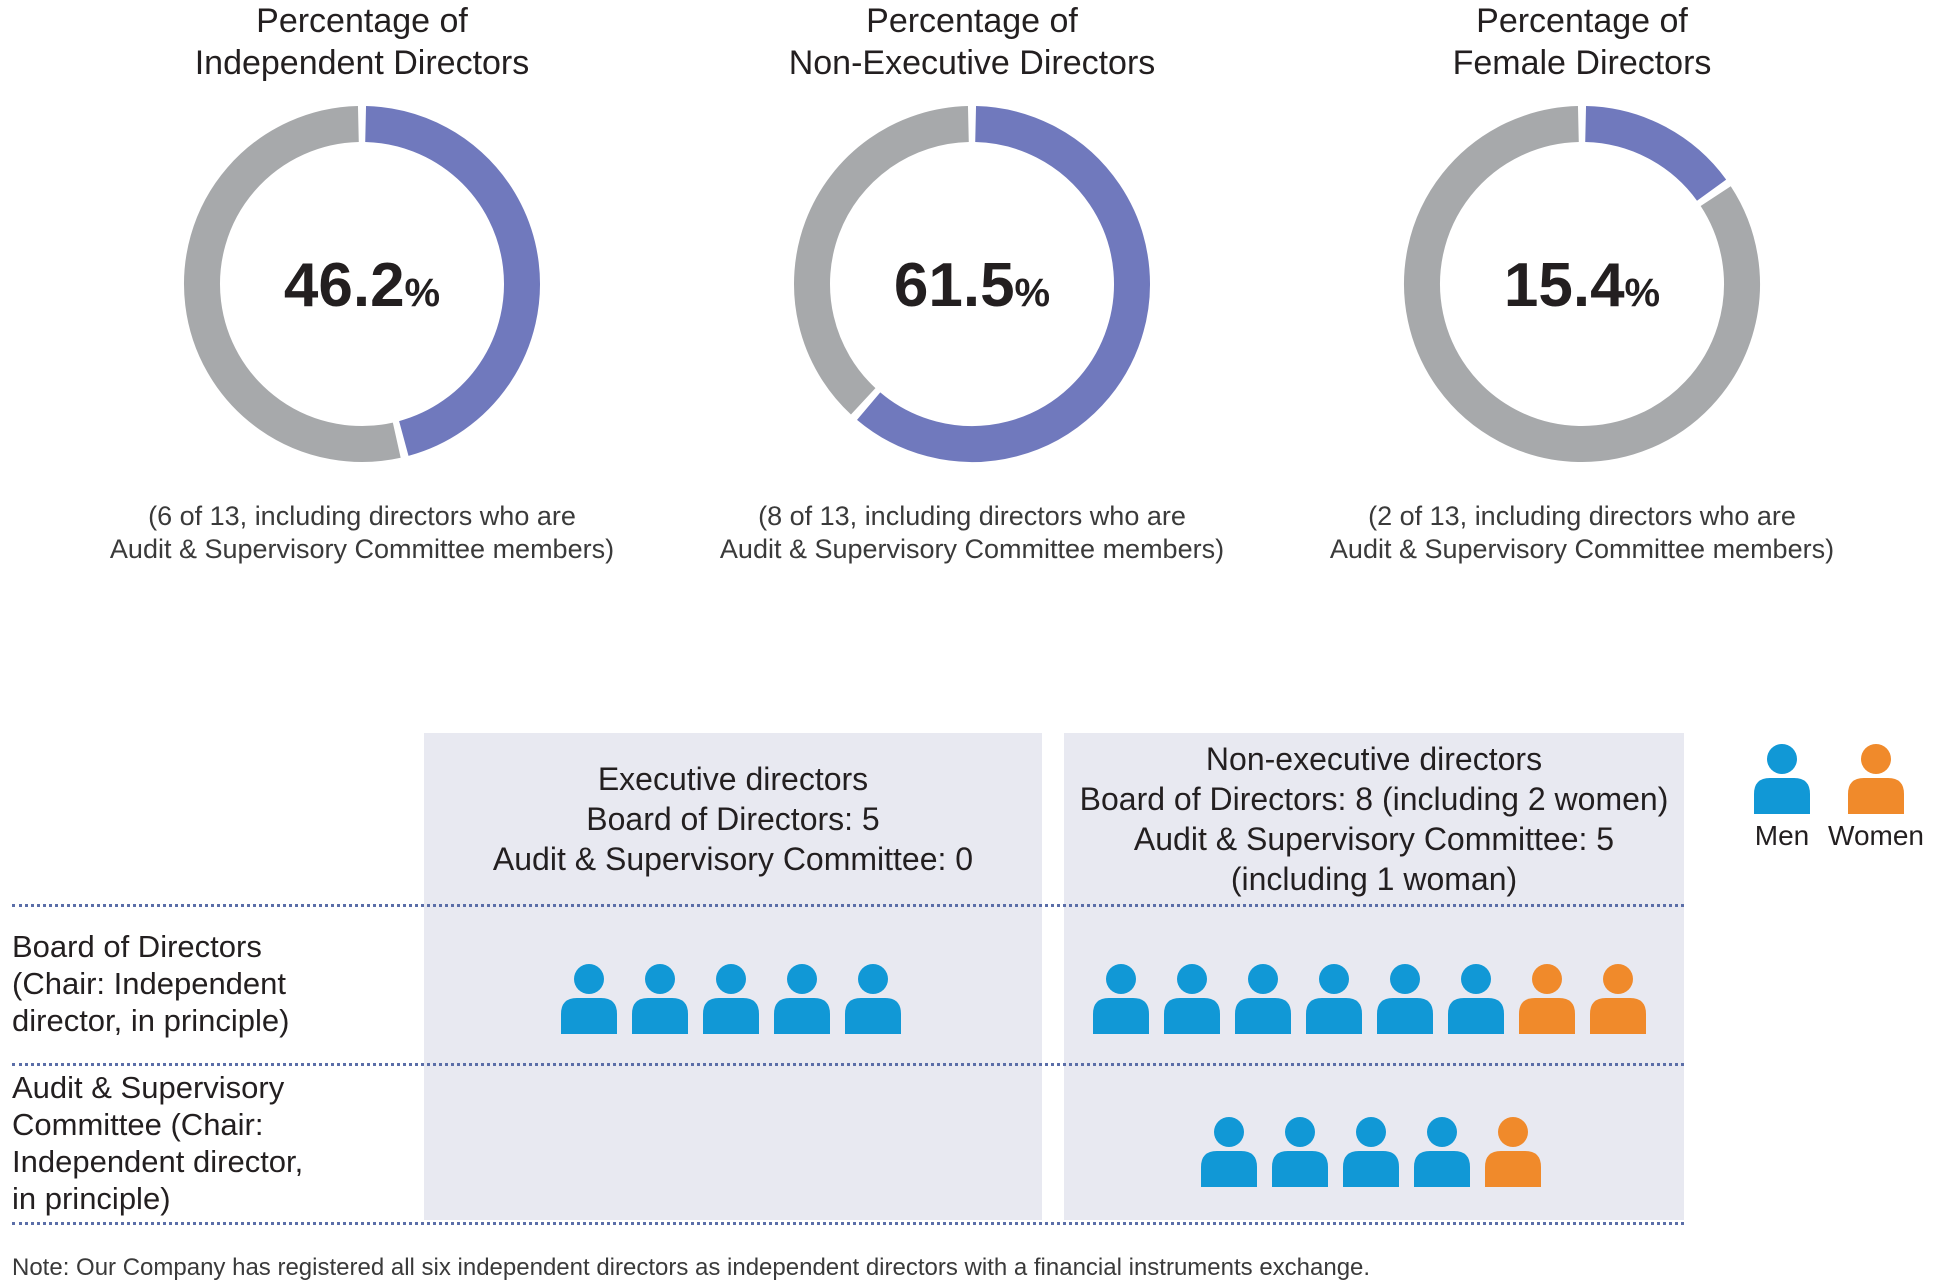  I want to click on donut-percent-value: 15.4, so click(1564, 285).